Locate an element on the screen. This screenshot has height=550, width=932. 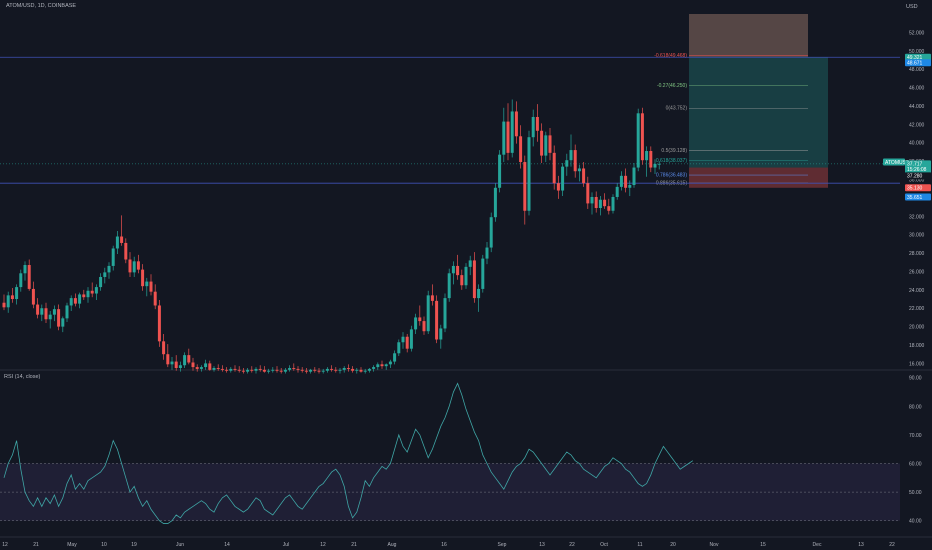
price-label: 35.651 is located at coordinates (915, 198).